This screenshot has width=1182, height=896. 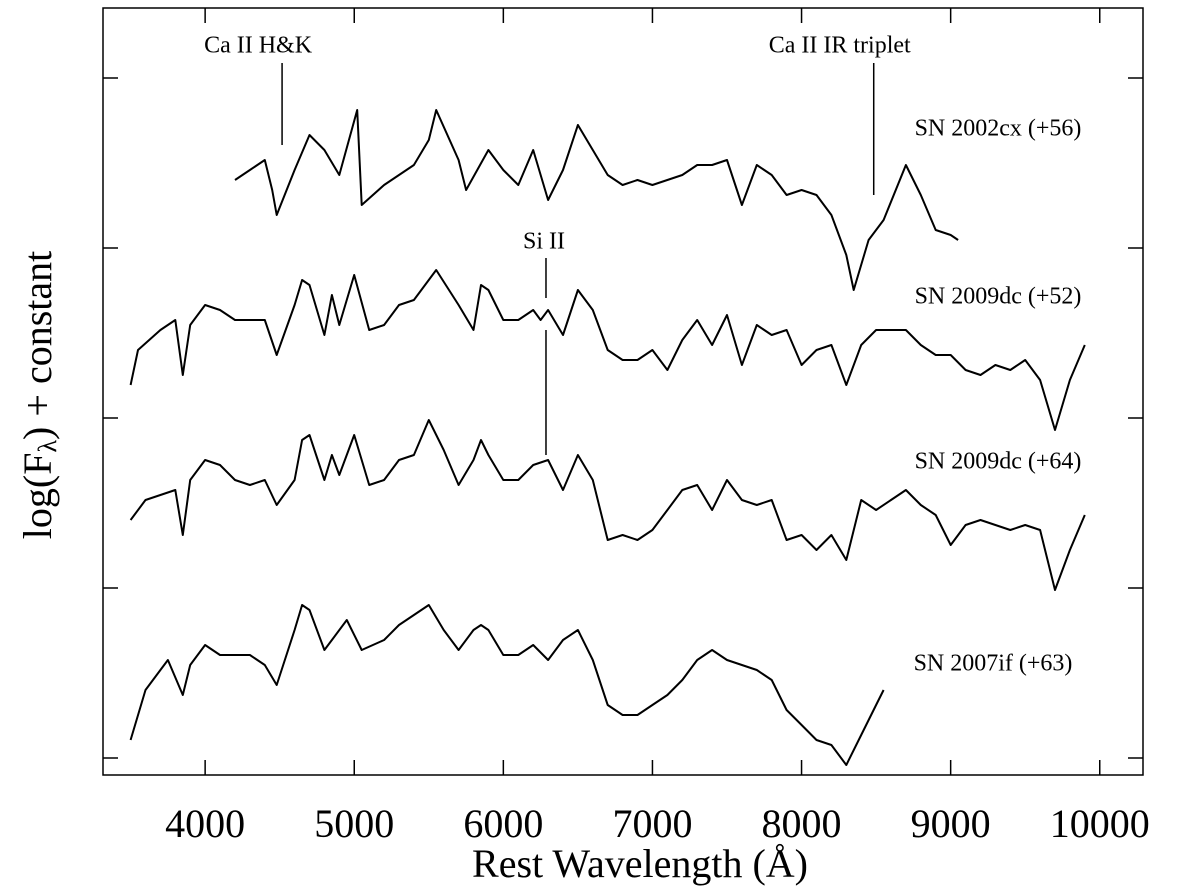 I want to click on x-tick-label: 10000, so click(x=1100, y=823).